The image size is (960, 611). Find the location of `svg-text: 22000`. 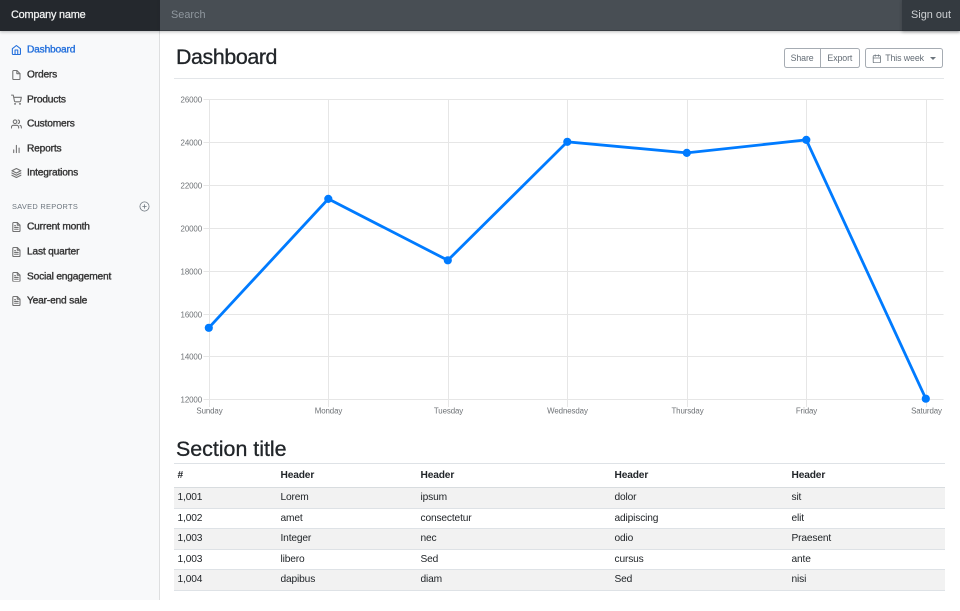

svg-text: 22000 is located at coordinates (192, 185).